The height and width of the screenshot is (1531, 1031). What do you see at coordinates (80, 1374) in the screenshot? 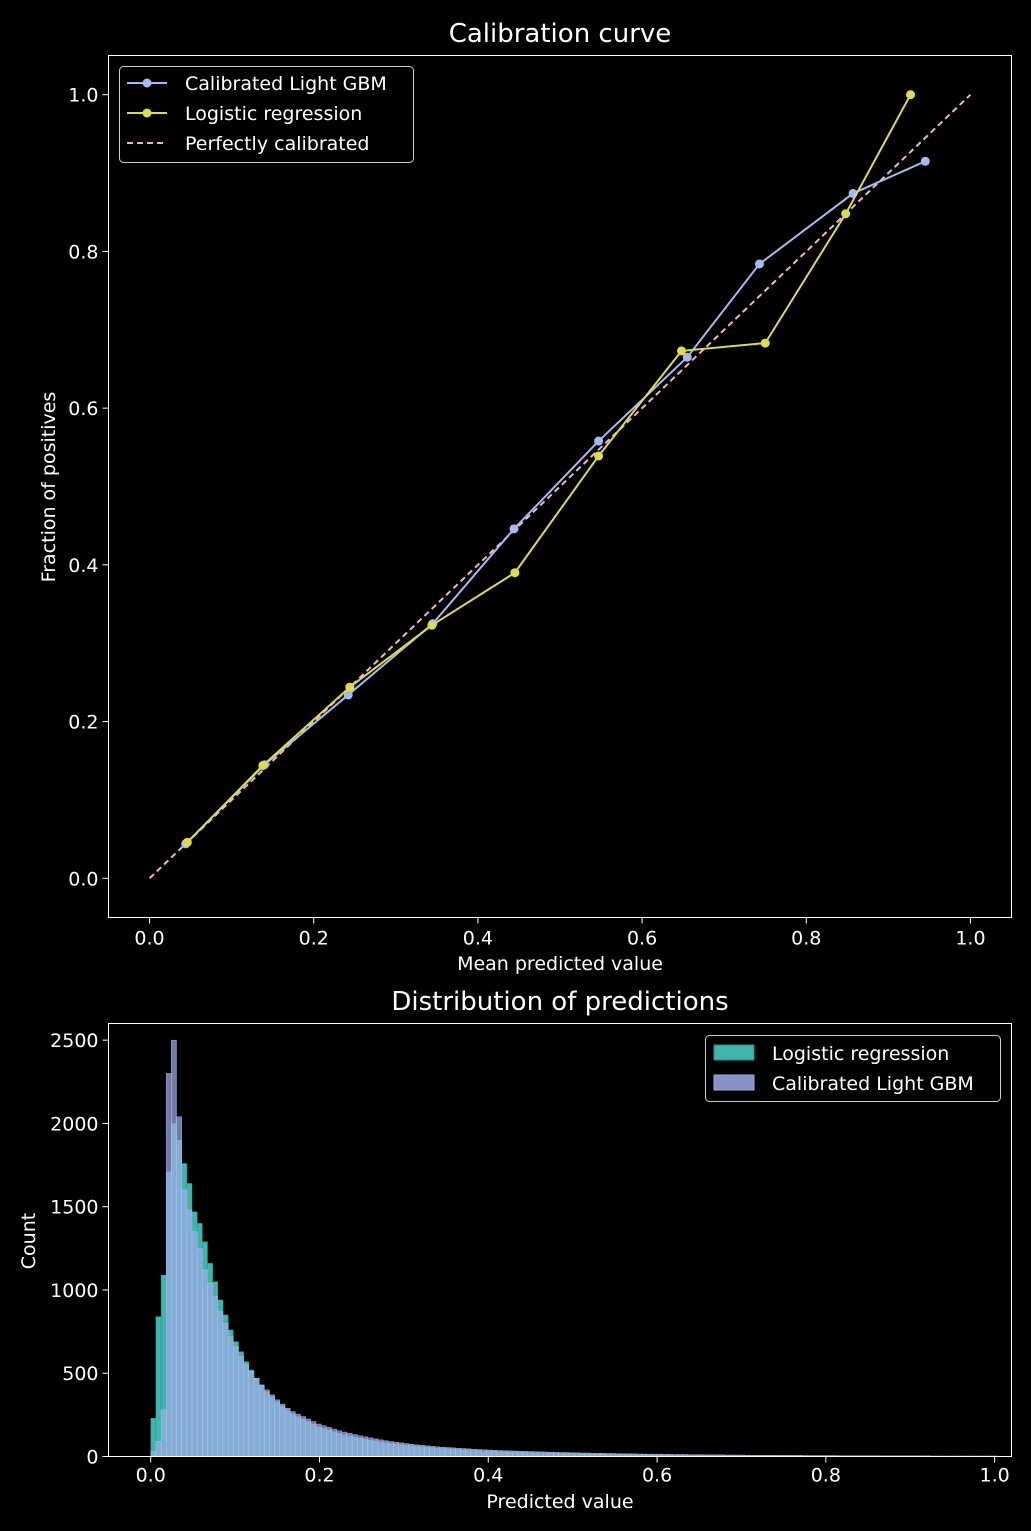
I see `y-tick-label: 500` at bounding box center [80, 1374].